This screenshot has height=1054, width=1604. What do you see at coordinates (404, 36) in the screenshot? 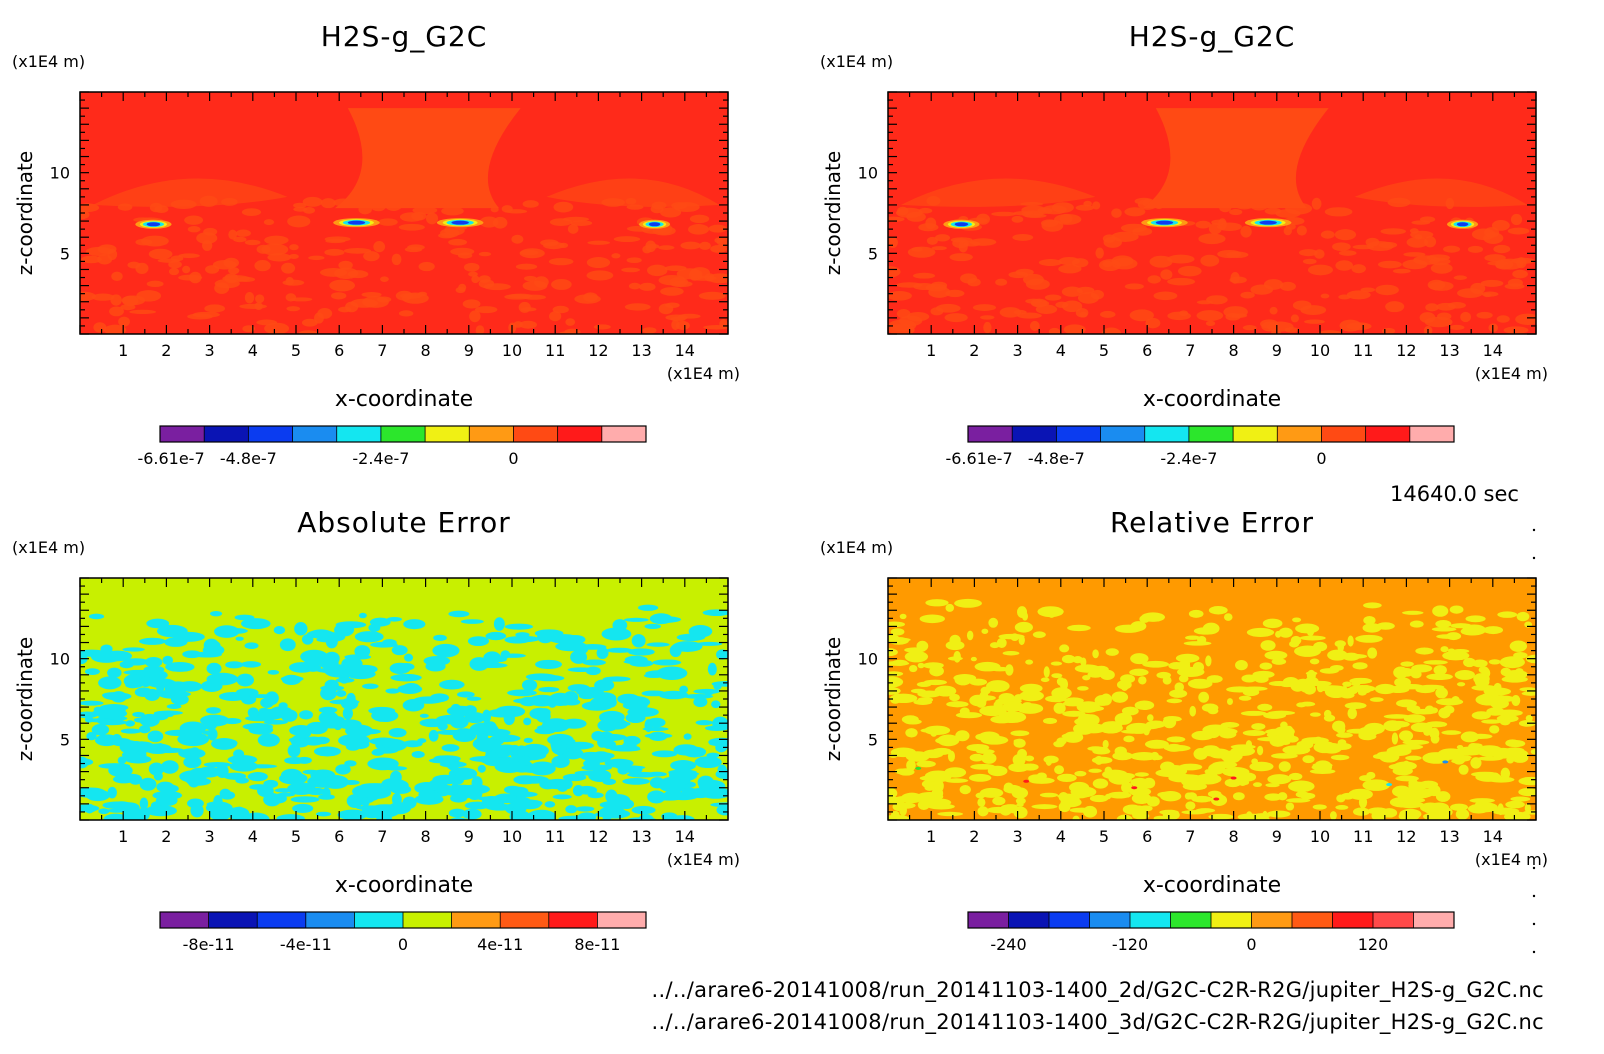
I see `chart-title: H2S-g_G2C` at bounding box center [404, 36].